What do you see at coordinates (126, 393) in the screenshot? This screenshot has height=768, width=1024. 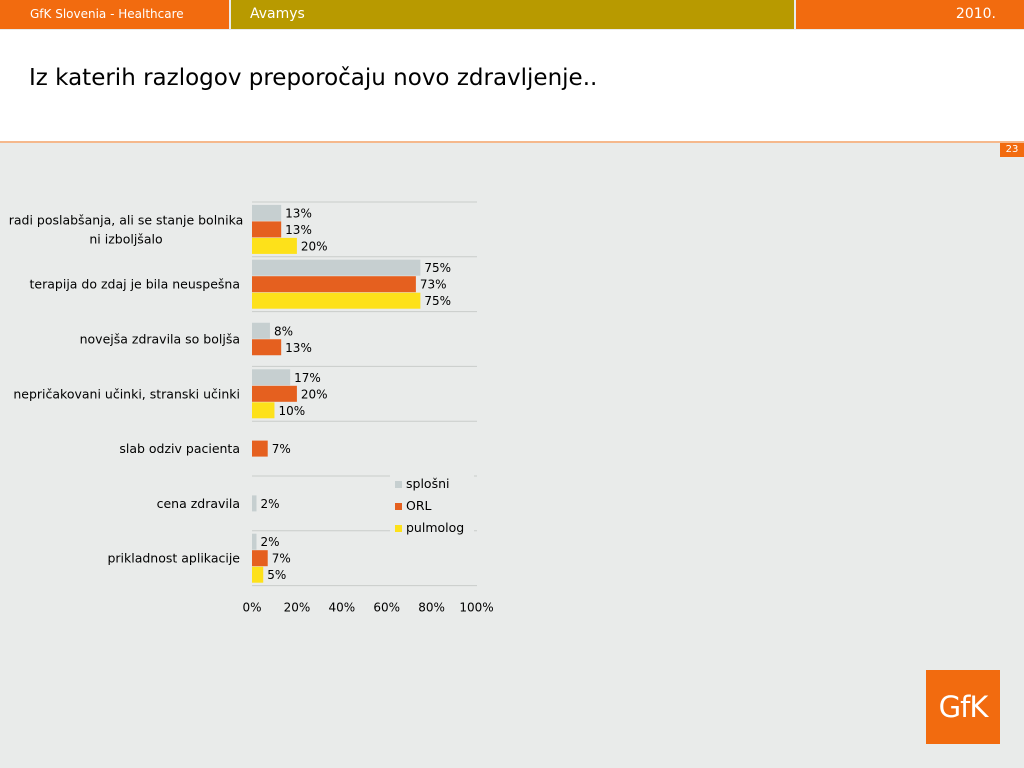 I see `category-label: nepričakovani učinki, stranski učinki` at bounding box center [126, 393].